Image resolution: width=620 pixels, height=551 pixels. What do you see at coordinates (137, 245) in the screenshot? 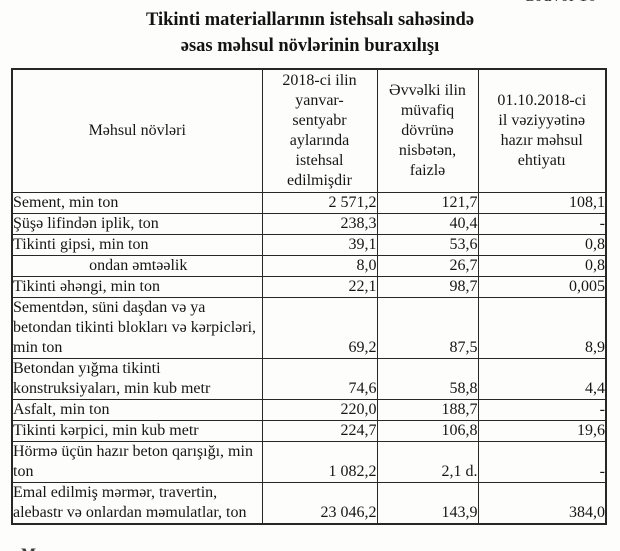
I see `product-cell: Tikinti gipsi, min ton` at bounding box center [137, 245].